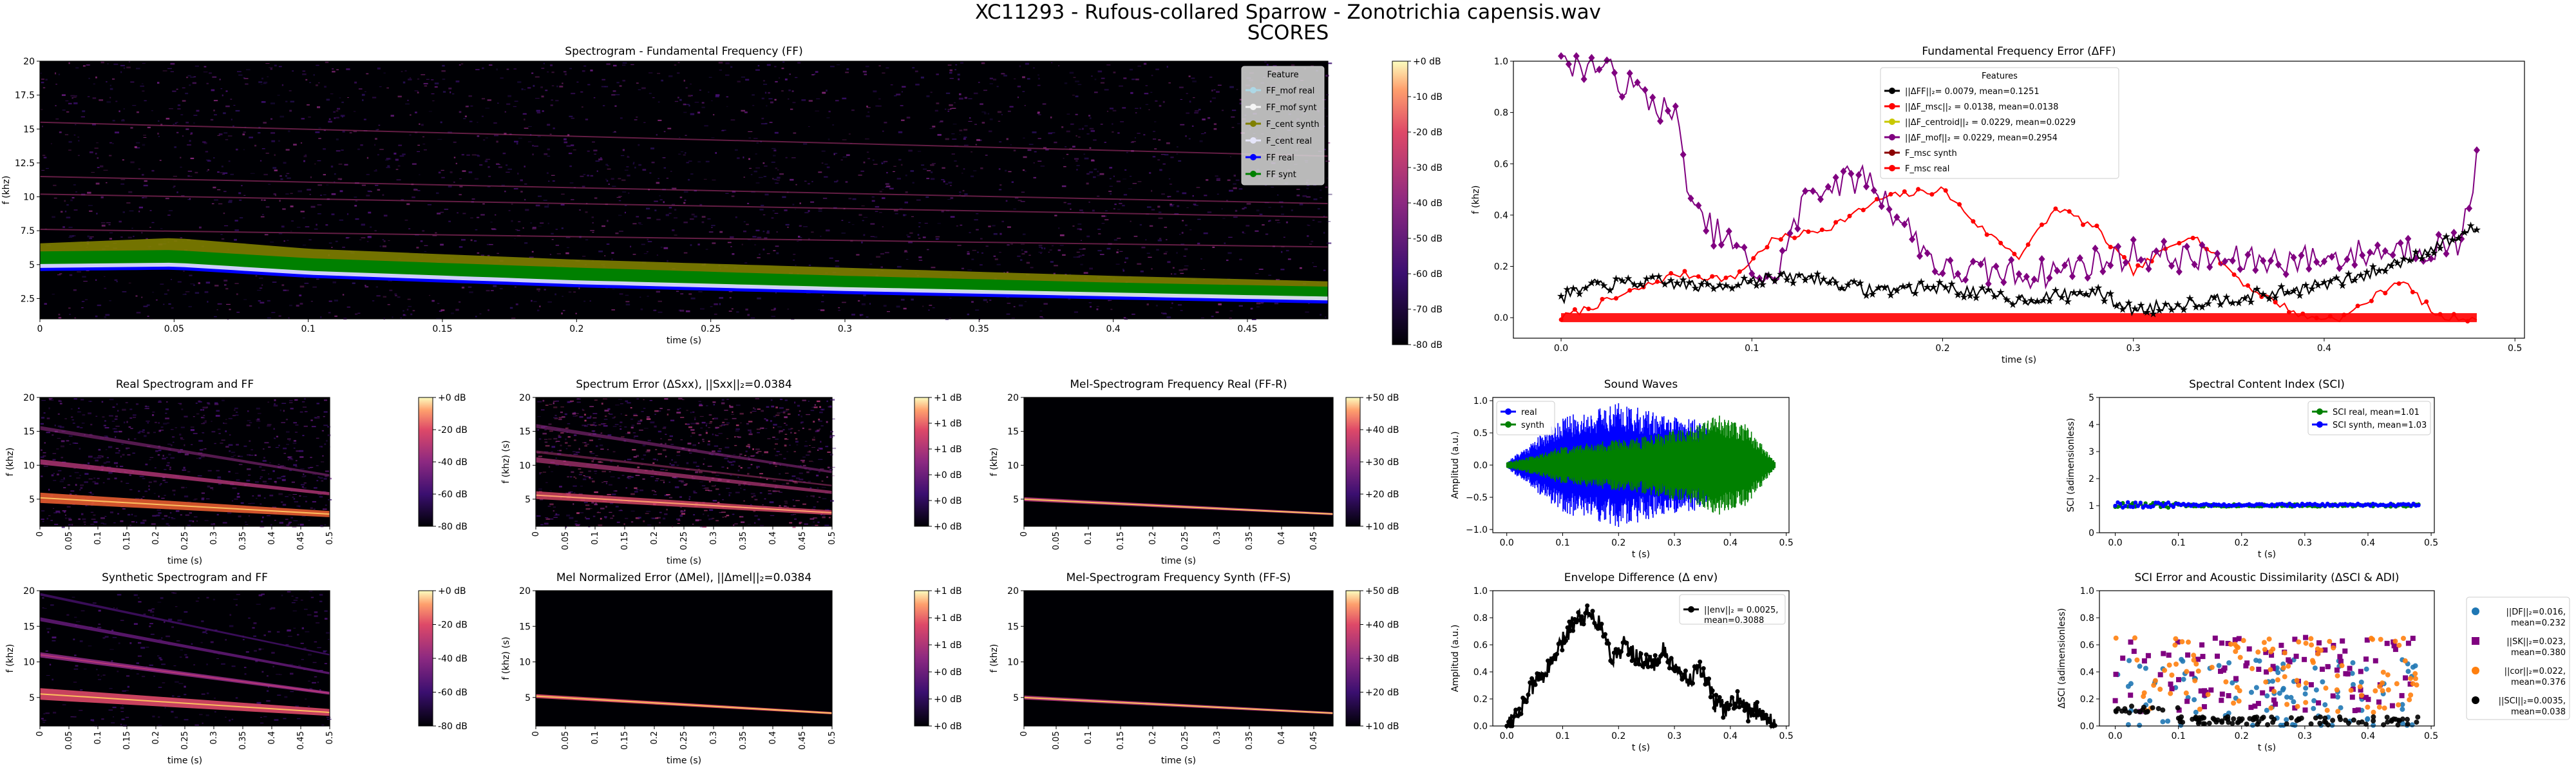 The height and width of the screenshot is (773, 2576). Describe the element at coordinates (1501, 267) in the screenshot. I see `y-tick-label: 0.2` at that location.